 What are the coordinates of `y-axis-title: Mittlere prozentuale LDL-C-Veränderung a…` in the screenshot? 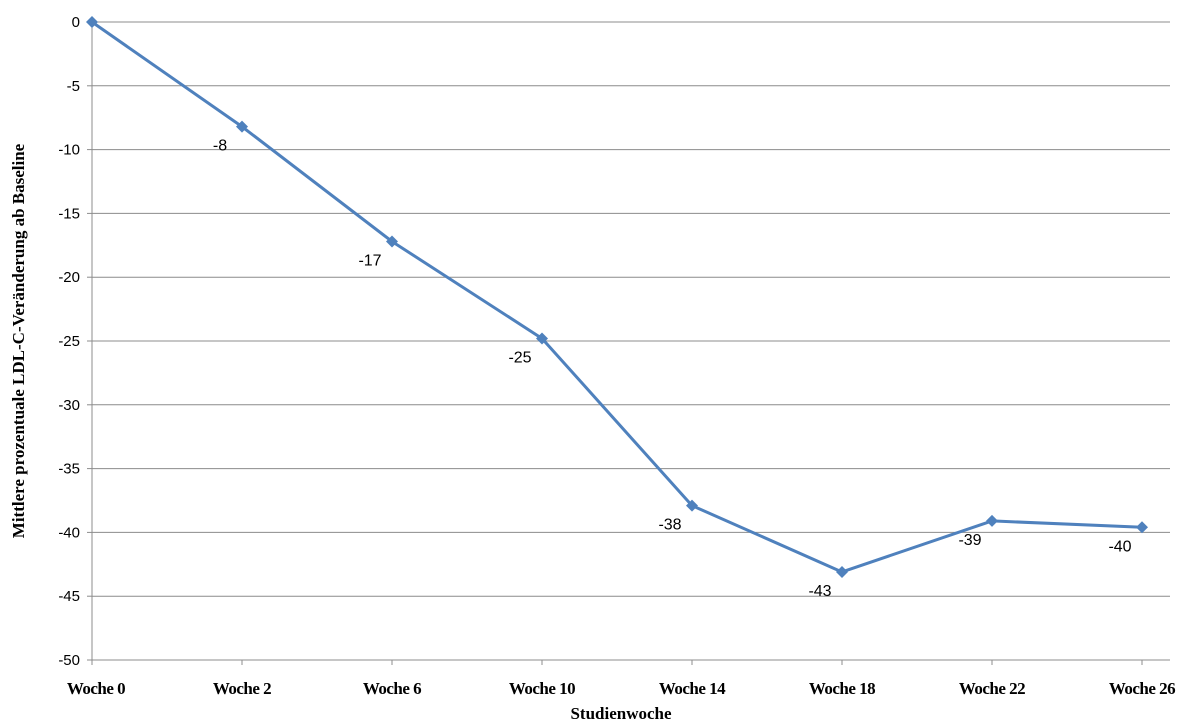 It's located at (18, 340).